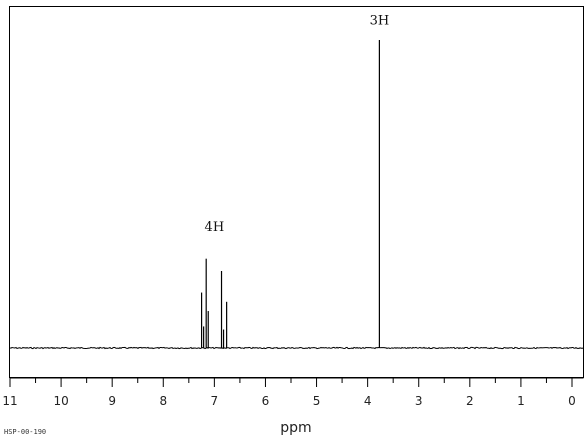  What do you see at coordinates (215, 227) in the screenshot?
I see `integration-label-0: 4H` at bounding box center [215, 227].